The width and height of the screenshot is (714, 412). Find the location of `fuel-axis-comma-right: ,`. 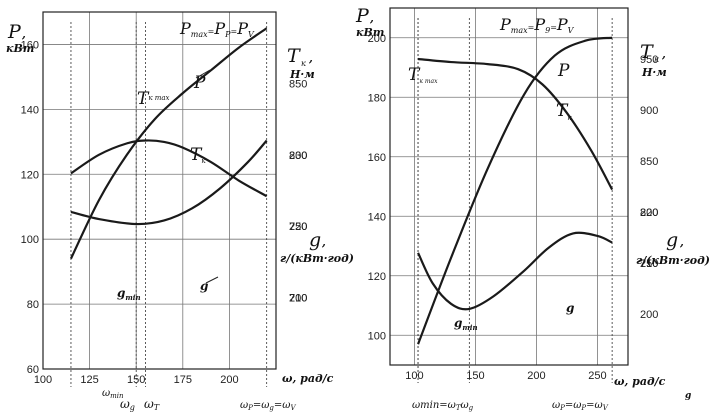

fuel-axis-comma-right: , is located at coordinates (681, 242).